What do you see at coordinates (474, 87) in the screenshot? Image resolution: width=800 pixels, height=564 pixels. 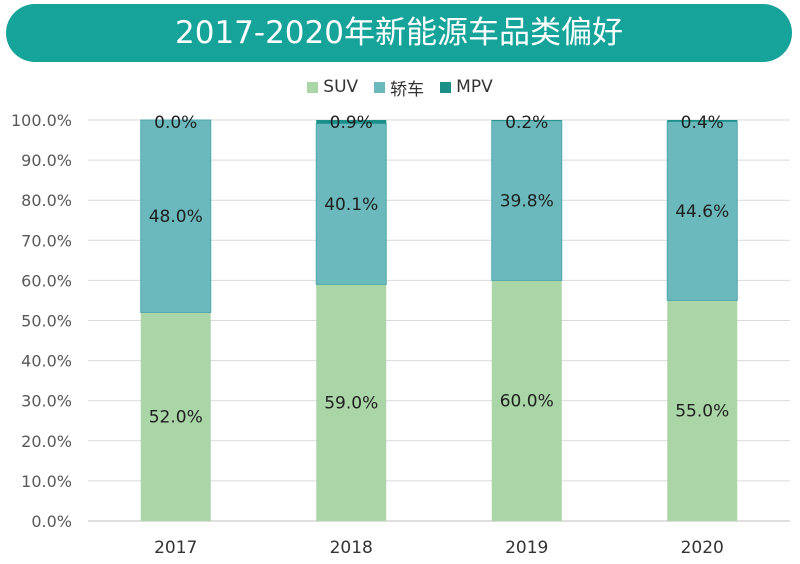 I see `legend-label-mpv: MPV` at bounding box center [474, 87].